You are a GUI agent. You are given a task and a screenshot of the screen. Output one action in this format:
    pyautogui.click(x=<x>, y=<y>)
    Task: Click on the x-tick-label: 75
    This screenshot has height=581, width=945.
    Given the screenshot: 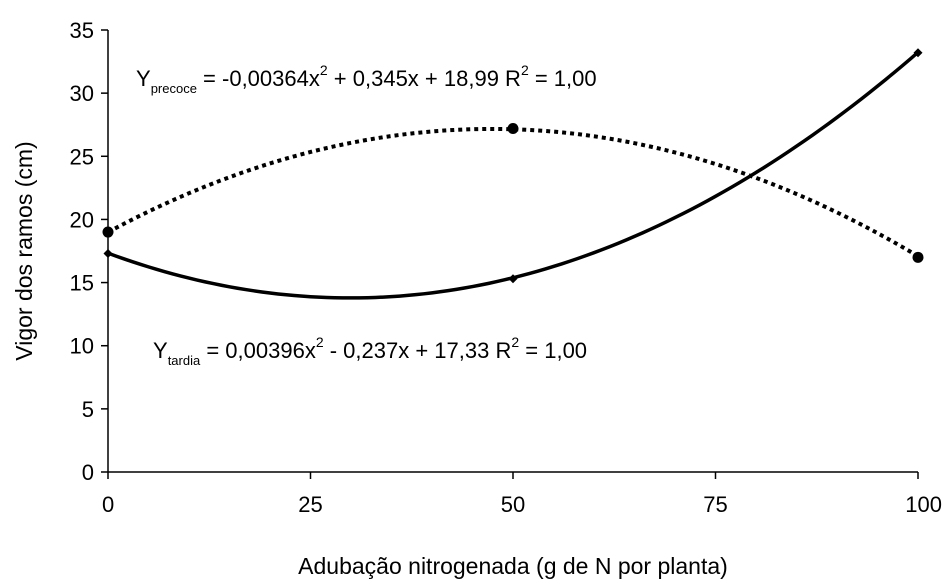 What is the action you would take?
    pyautogui.click(x=715, y=504)
    